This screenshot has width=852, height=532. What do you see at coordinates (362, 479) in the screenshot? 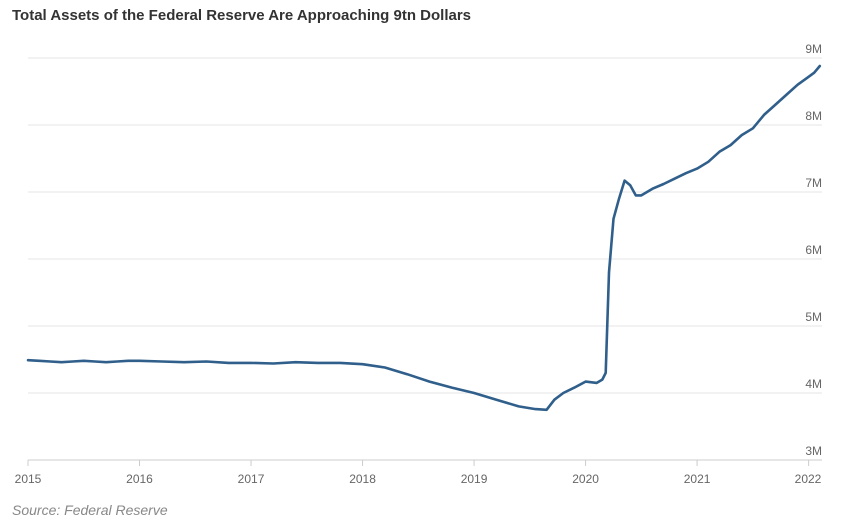
I see `x-tick-label: 2018` at bounding box center [362, 479].